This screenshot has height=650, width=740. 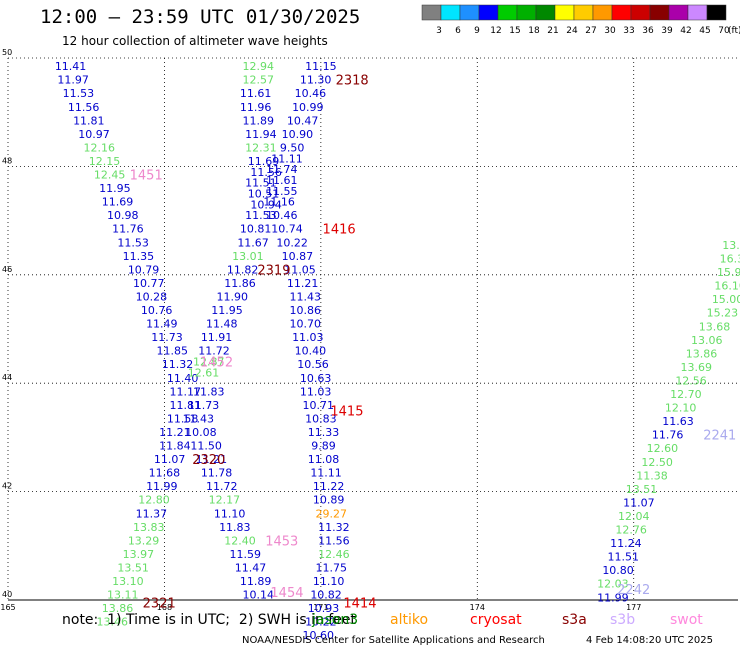 What do you see at coordinates (623, 620) in the screenshot?
I see `satellite-name: s3b` at bounding box center [623, 620].